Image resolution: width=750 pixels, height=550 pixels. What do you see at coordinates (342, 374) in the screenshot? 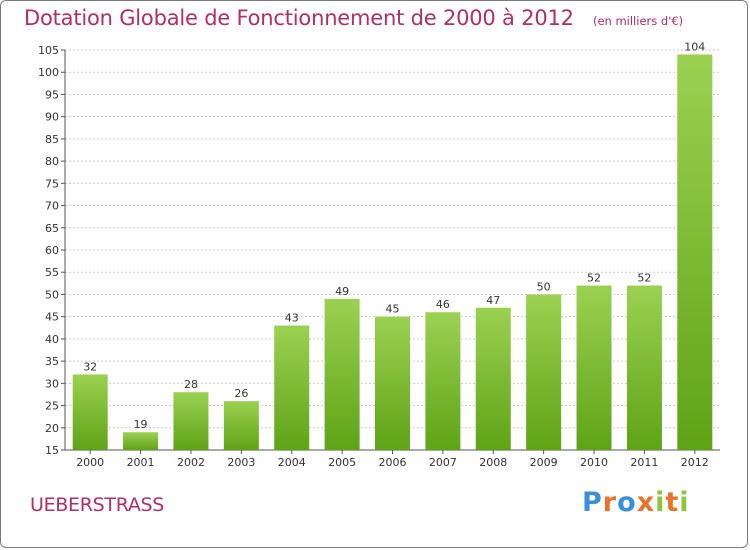
I see `bar-2005` at bounding box center [342, 374].